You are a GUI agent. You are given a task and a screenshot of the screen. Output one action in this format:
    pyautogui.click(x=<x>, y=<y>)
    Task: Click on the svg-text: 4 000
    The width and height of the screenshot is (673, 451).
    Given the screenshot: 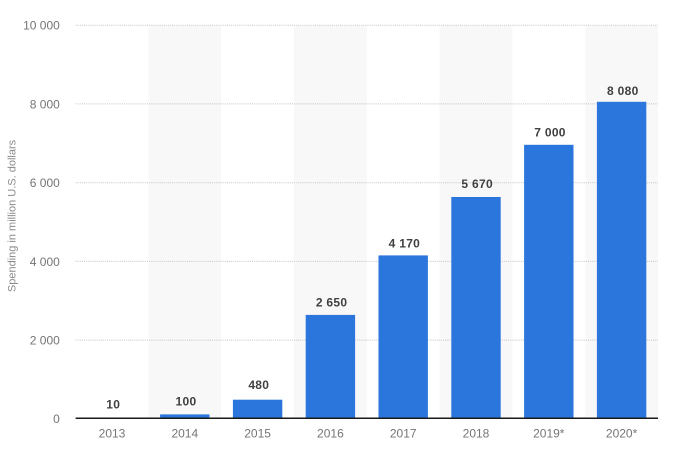 What is the action you would take?
    pyautogui.click(x=45, y=262)
    